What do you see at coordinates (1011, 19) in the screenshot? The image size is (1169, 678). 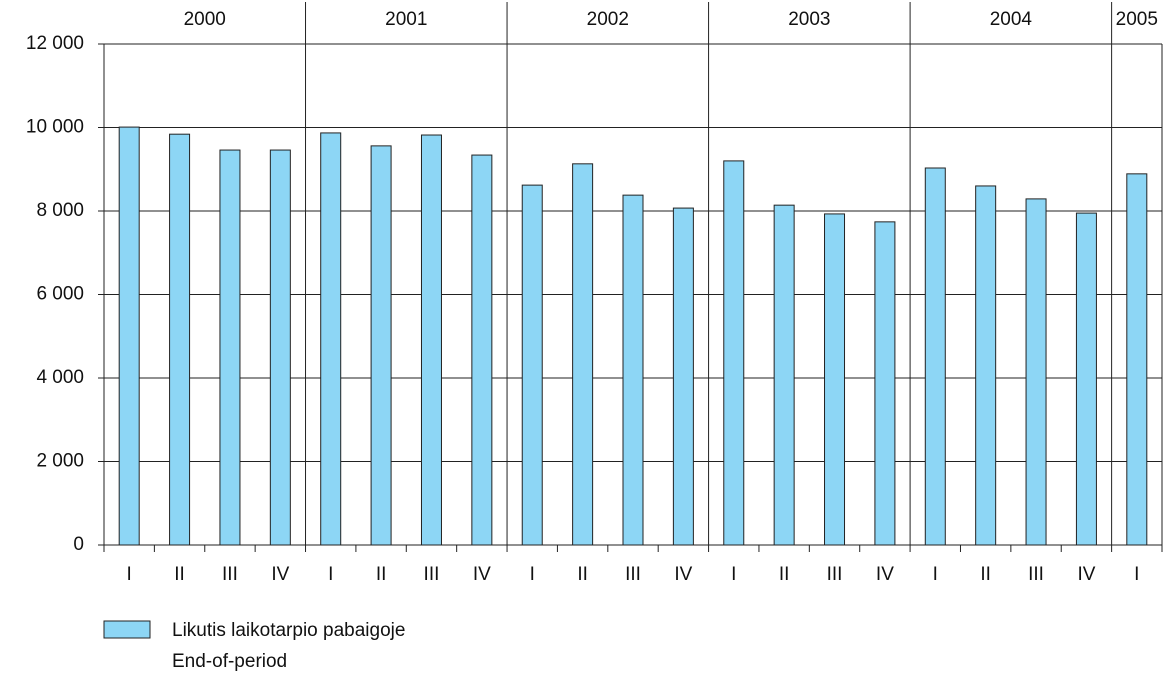 I see `group-label: 2004` at bounding box center [1011, 19].